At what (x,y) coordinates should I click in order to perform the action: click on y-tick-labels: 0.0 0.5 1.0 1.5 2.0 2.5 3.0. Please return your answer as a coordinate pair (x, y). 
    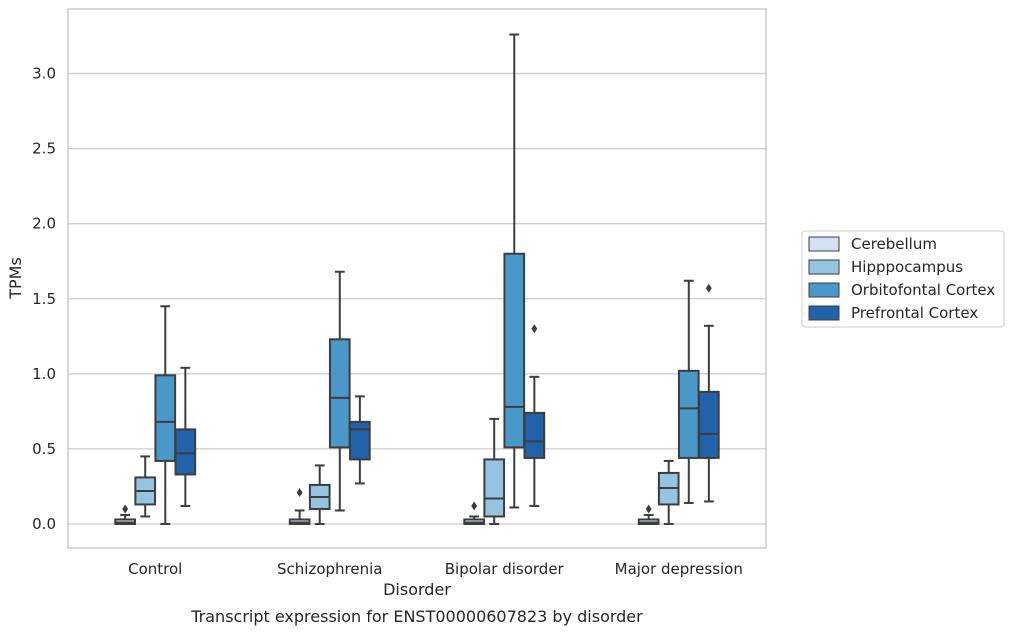
    Looking at the image, I should click on (44, 299).